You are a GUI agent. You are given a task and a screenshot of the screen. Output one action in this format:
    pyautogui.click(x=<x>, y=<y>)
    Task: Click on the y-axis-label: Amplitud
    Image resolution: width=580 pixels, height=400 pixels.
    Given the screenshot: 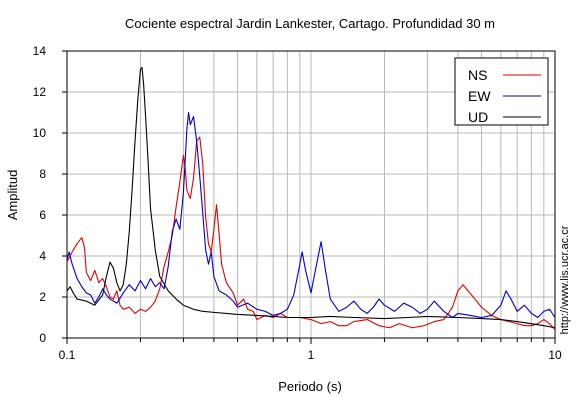 What is the action you would take?
    pyautogui.click(x=12, y=195)
    